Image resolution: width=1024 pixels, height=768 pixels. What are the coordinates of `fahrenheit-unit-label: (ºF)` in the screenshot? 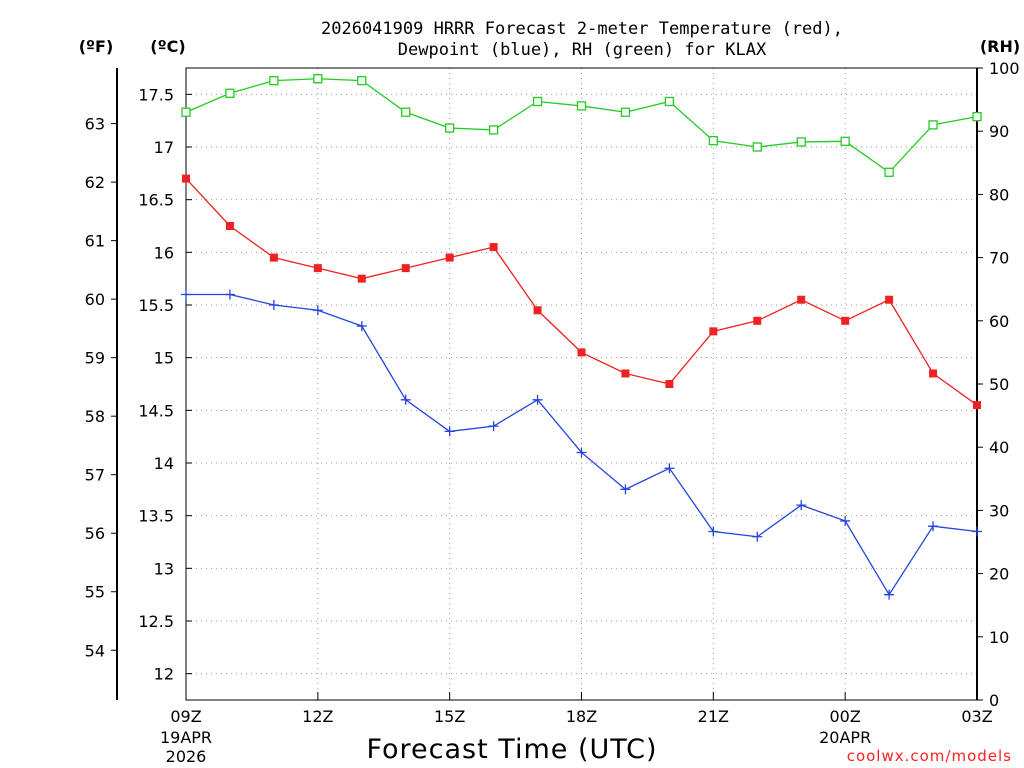 It's located at (96, 46).